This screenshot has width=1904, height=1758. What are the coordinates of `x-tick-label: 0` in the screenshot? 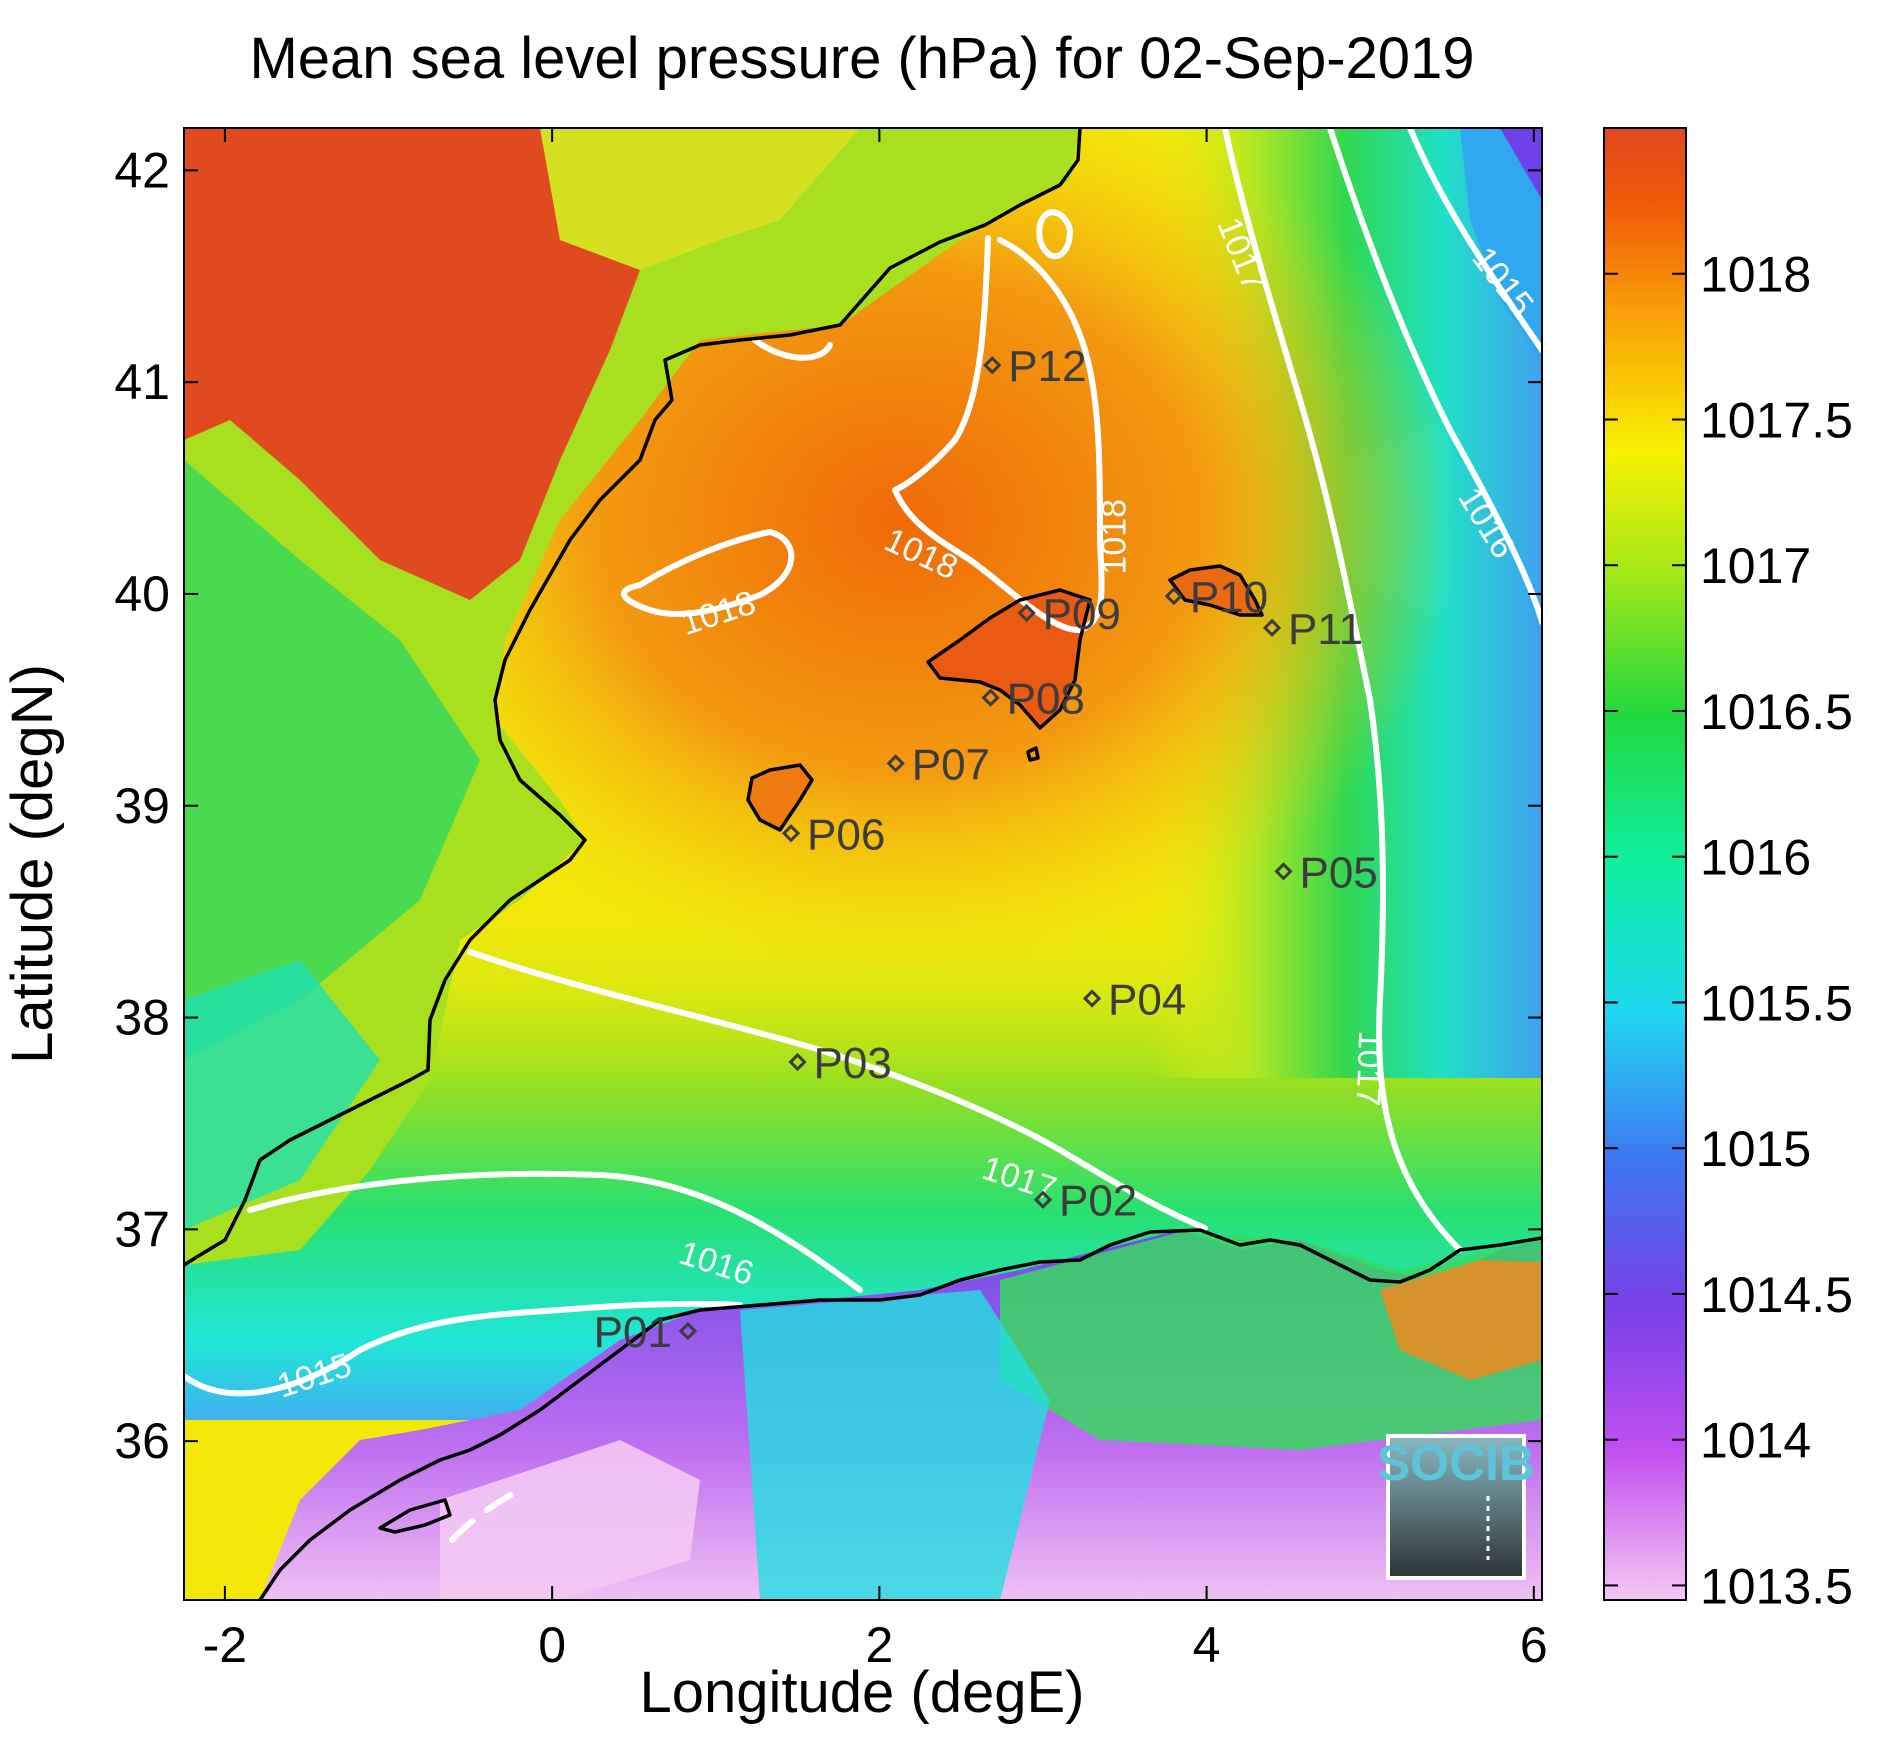 It's located at (552, 1645).